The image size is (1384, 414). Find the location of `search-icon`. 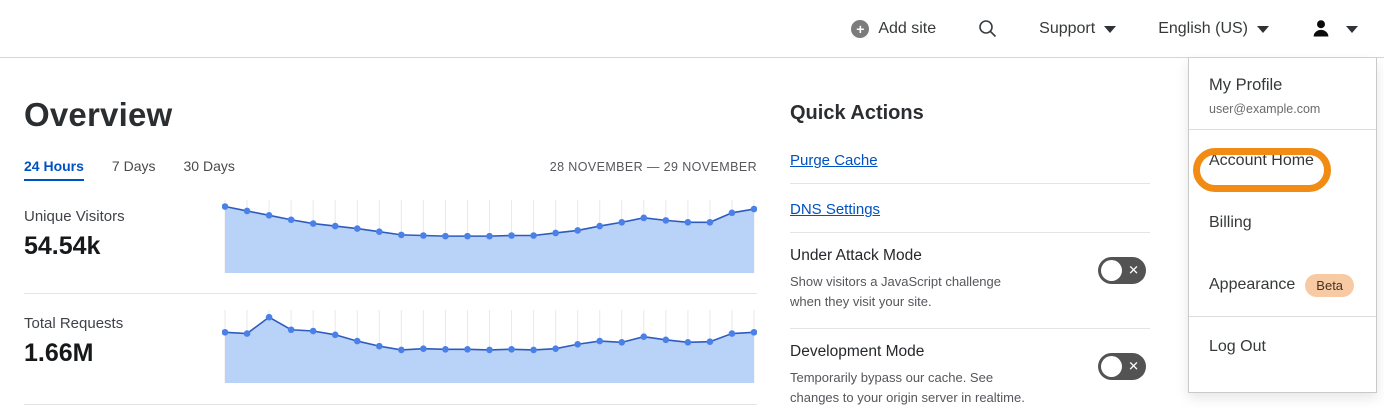

search-icon is located at coordinates (988, 29).